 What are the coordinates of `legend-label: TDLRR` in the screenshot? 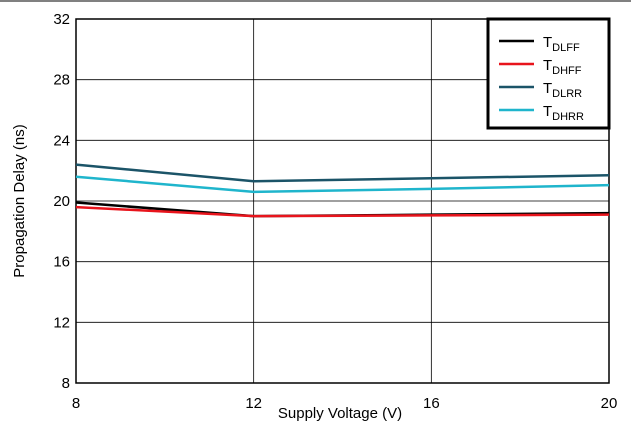 It's located at (562, 90).